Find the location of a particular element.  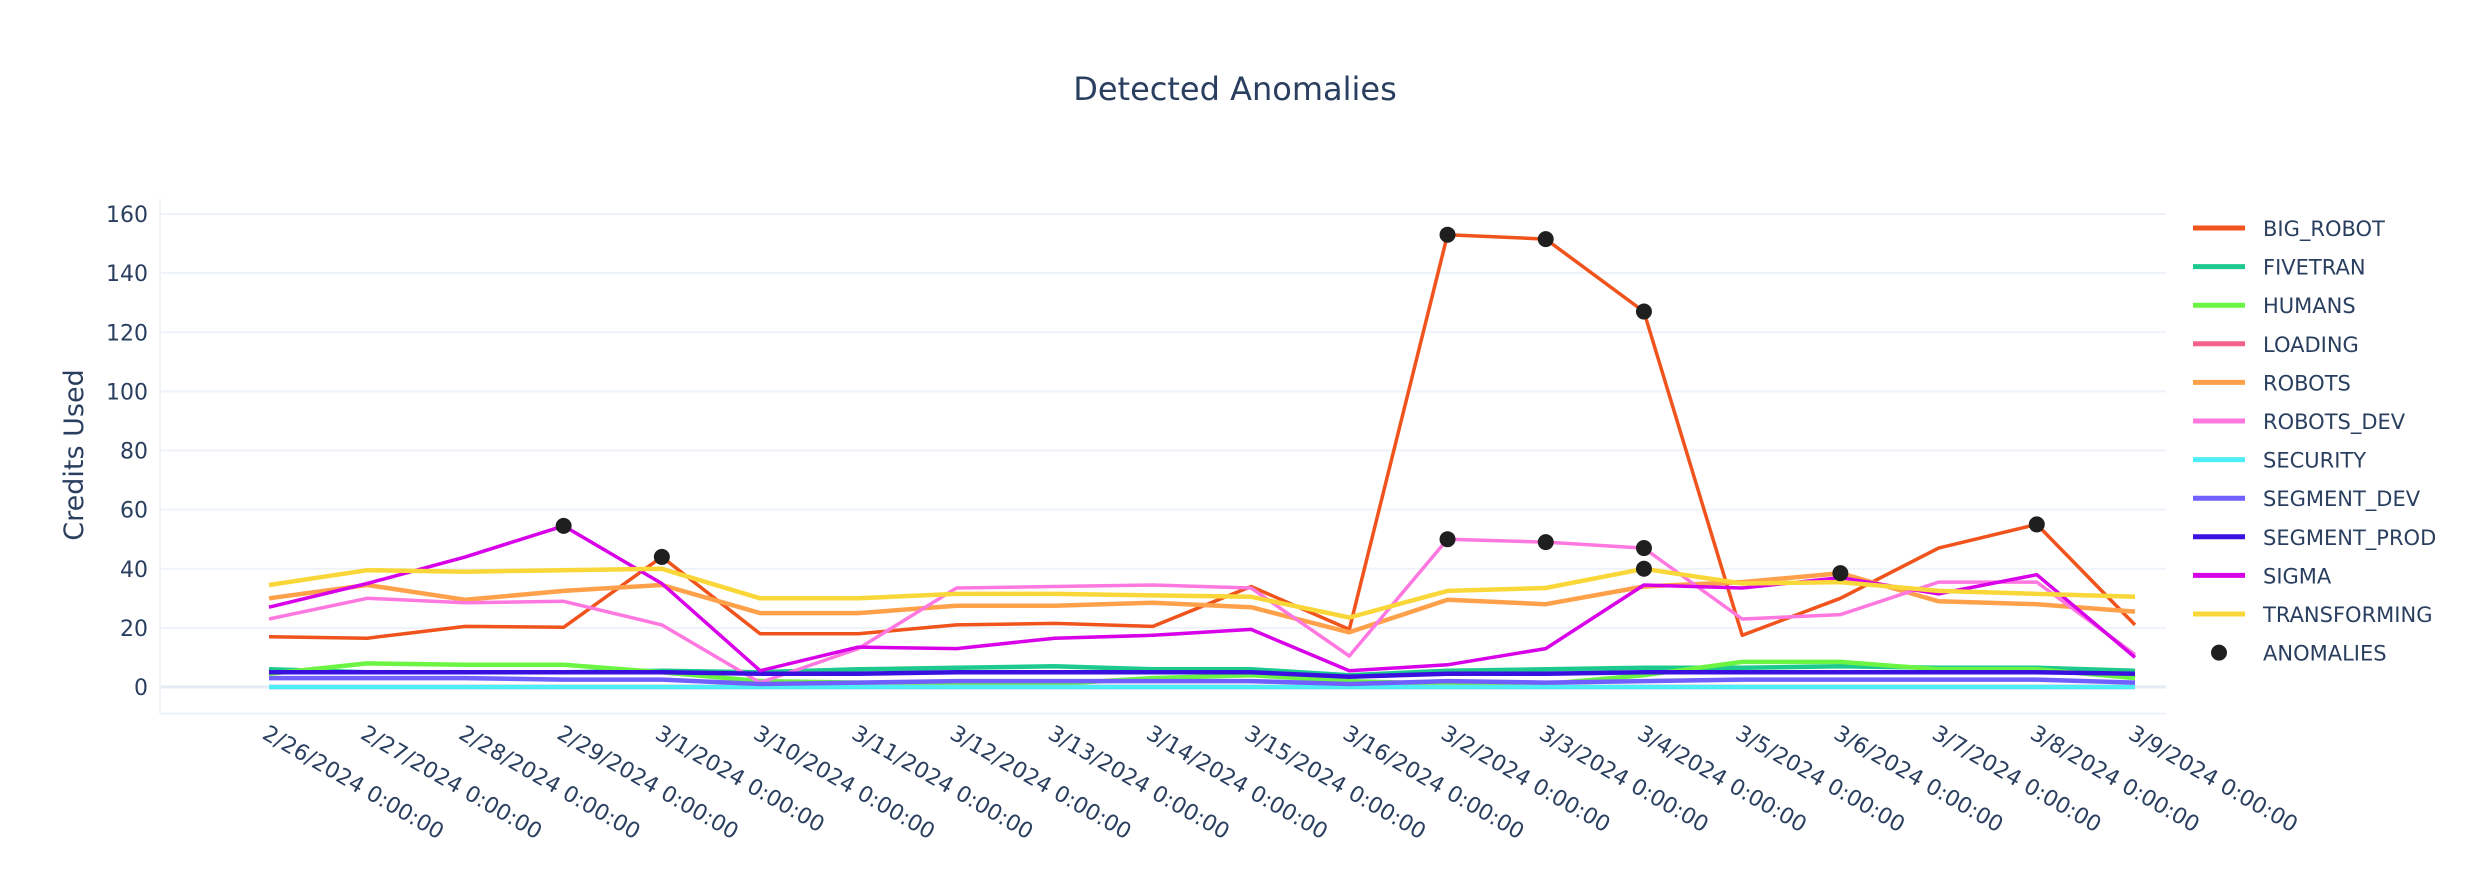

series-line-segment-prod is located at coordinates (1202, 674).